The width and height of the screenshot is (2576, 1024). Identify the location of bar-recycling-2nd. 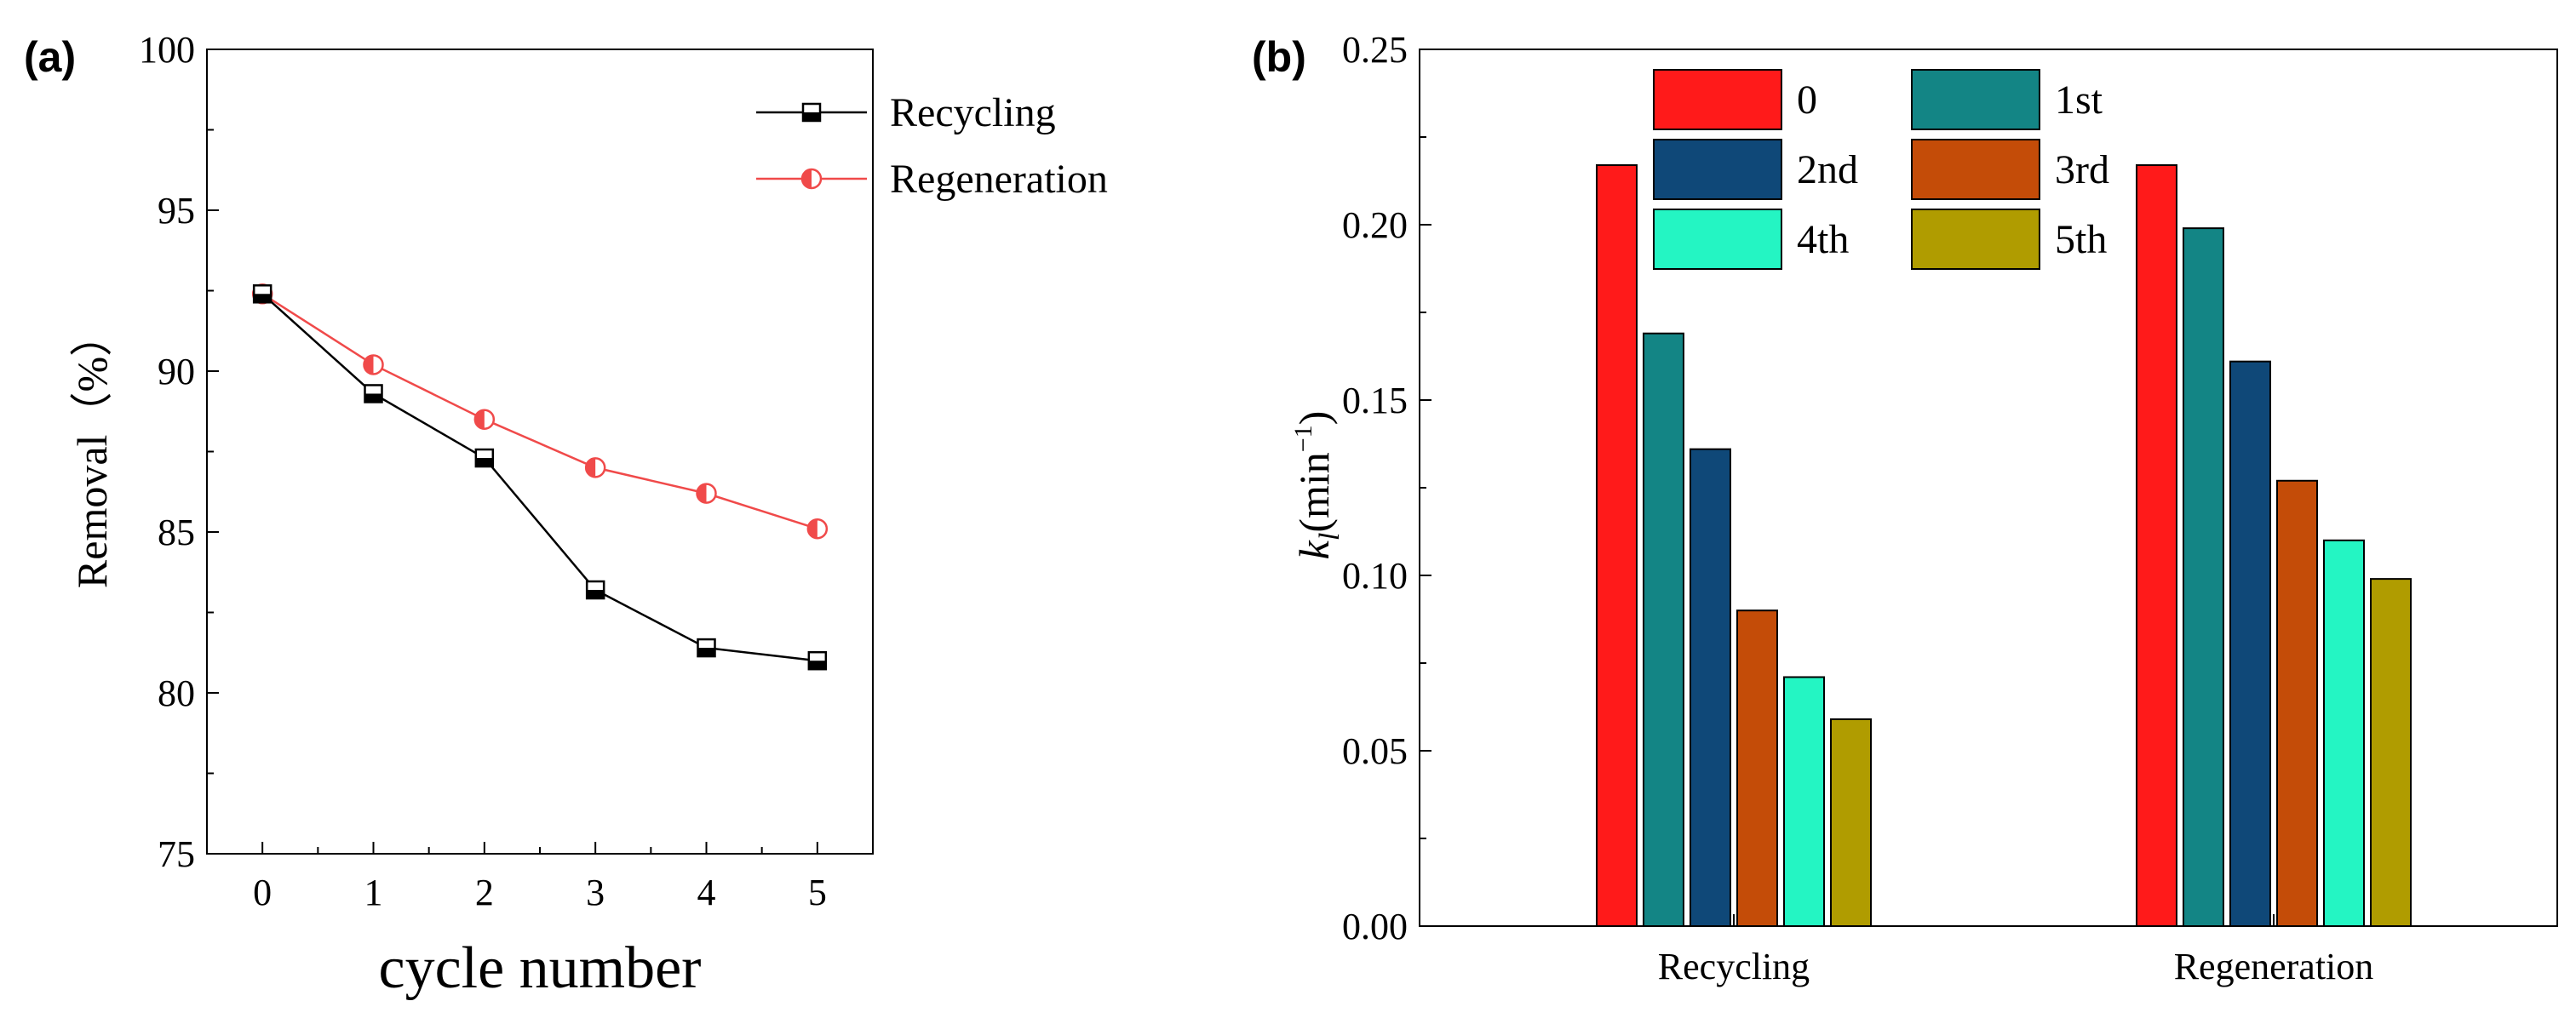
(1710, 687).